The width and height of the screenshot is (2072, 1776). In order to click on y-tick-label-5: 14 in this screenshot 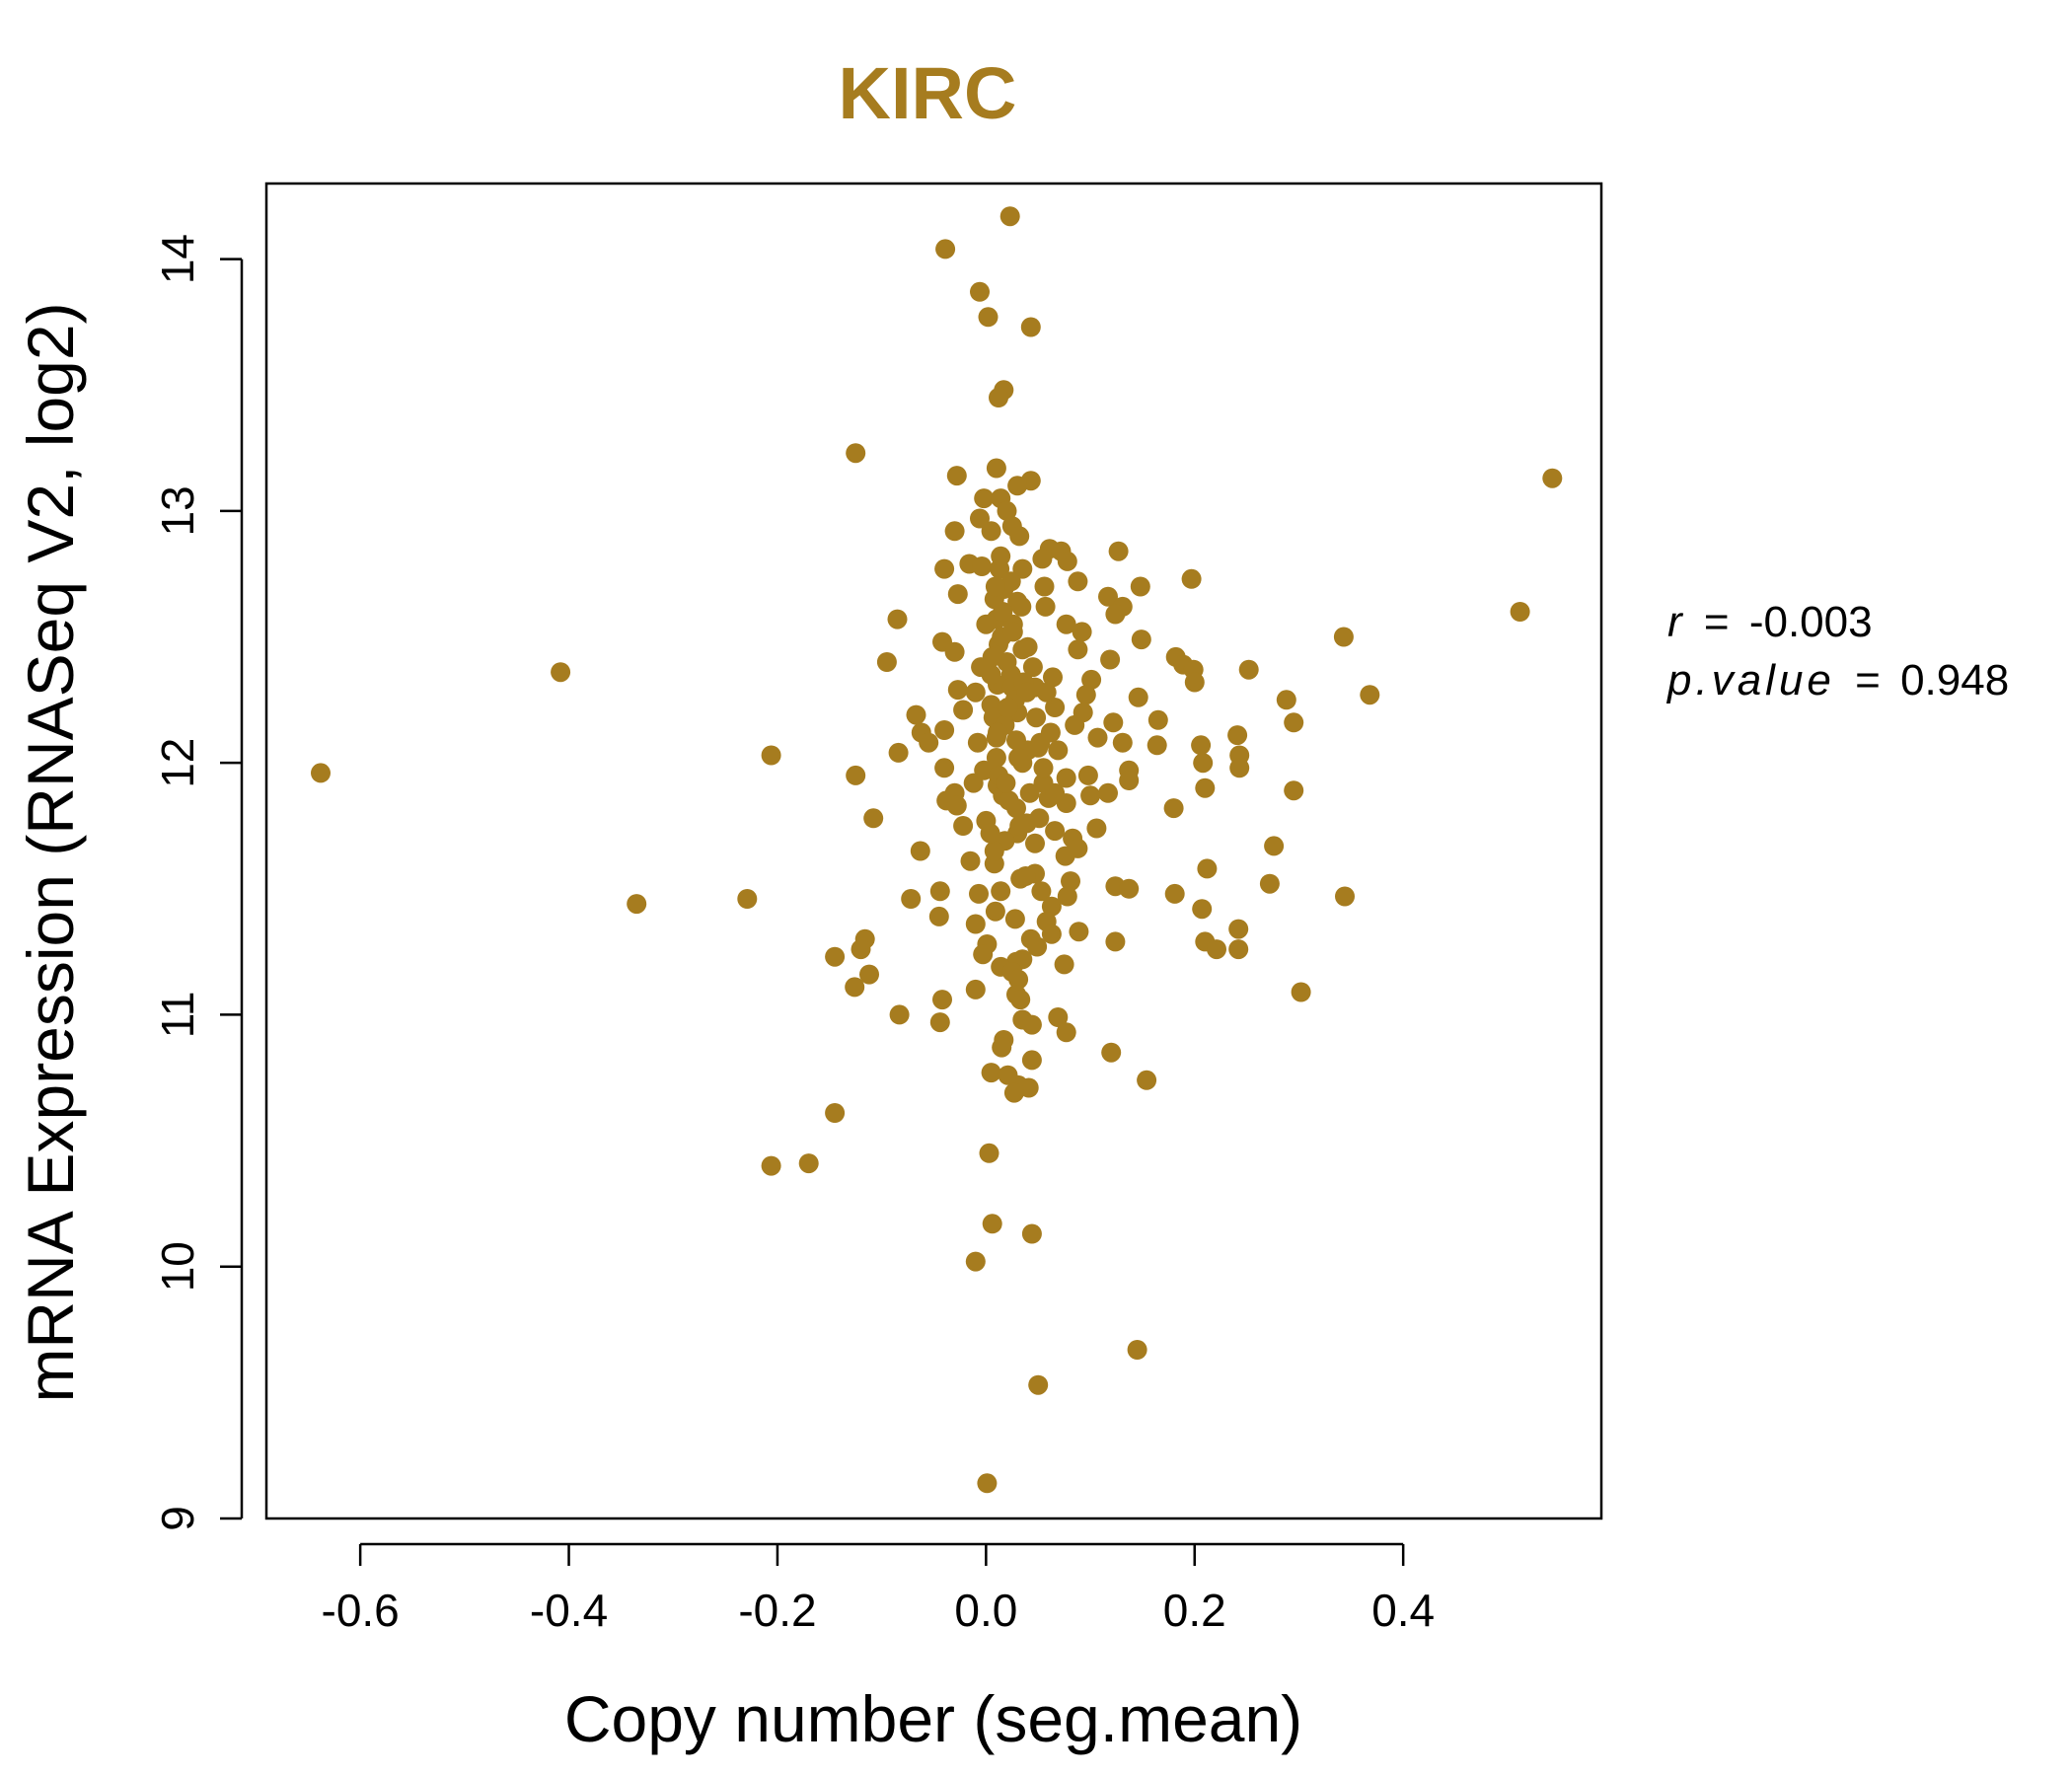, I will do `click(178, 259)`.